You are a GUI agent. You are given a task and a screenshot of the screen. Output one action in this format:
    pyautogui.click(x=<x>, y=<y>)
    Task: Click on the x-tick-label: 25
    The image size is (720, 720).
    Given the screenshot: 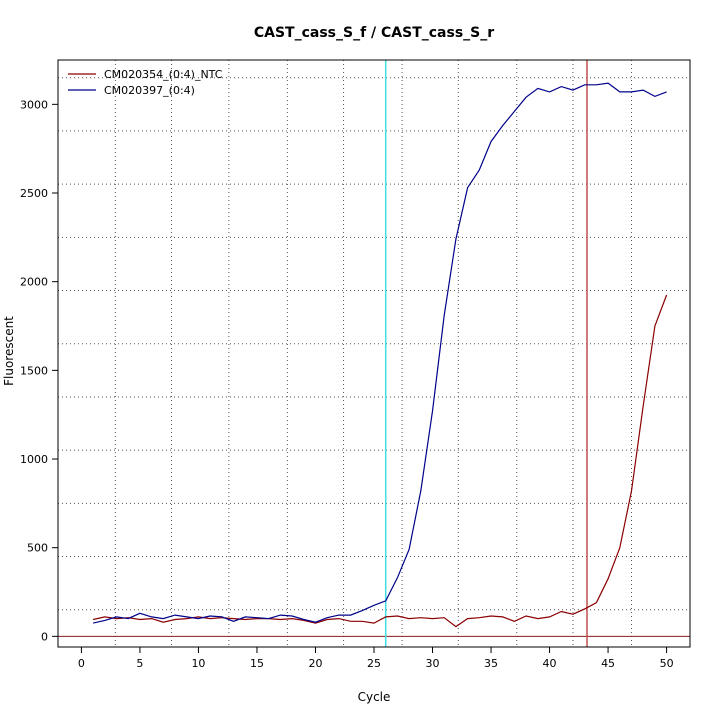 What is the action you would take?
    pyautogui.click(x=374, y=663)
    